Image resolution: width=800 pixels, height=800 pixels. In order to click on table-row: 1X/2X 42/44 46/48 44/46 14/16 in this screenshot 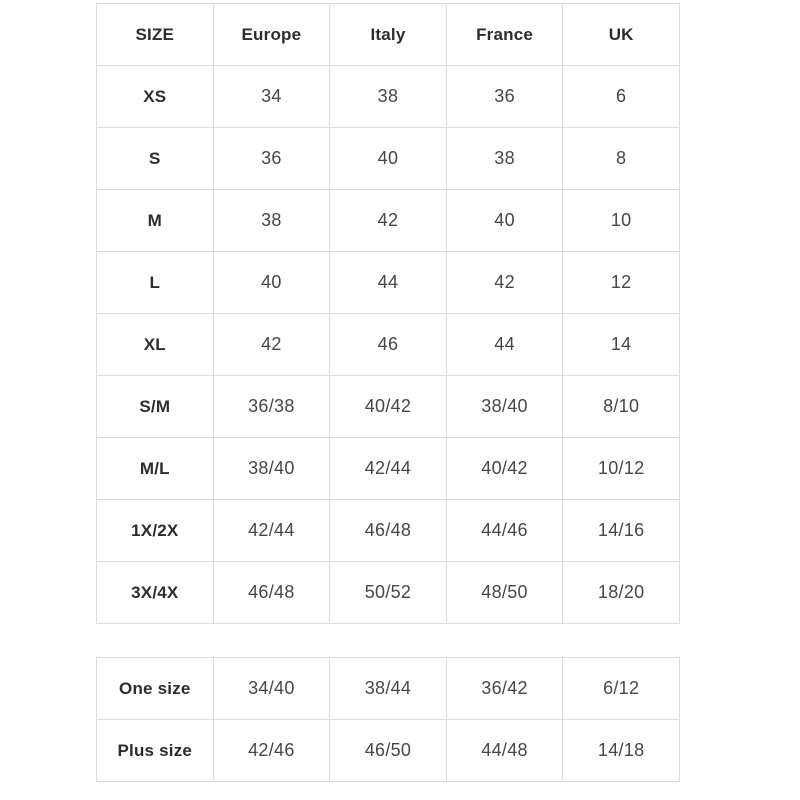, I will do `click(388, 530)`.